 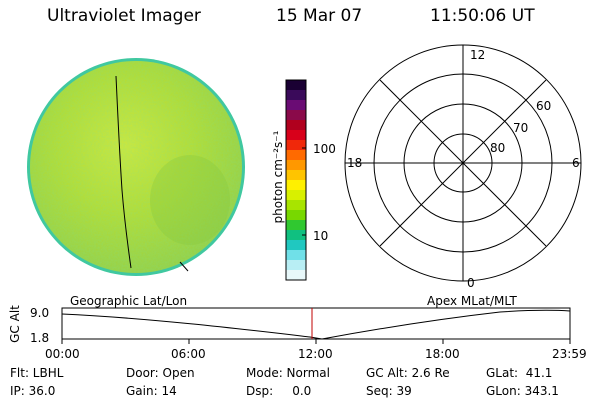 What do you see at coordinates (315, 354) in the screenshot?
I see `time-tick: 12:00` at bounding box center [315, 354].